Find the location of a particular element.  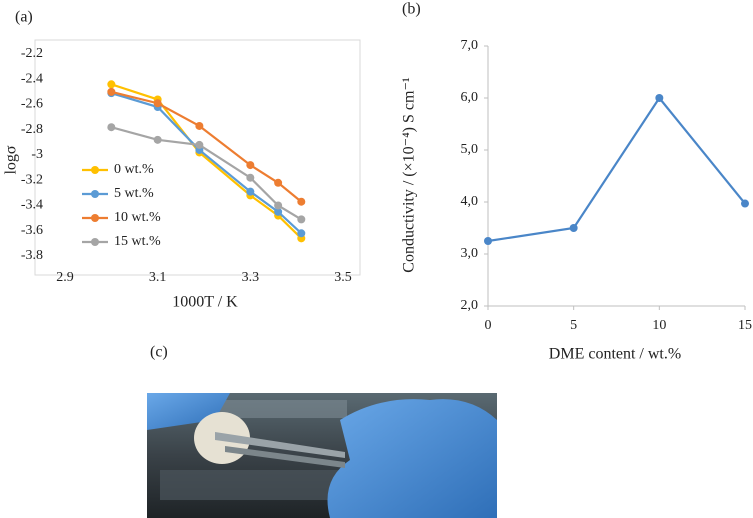

x-tick-label: 3.3 is located at coordinates (251, 277).